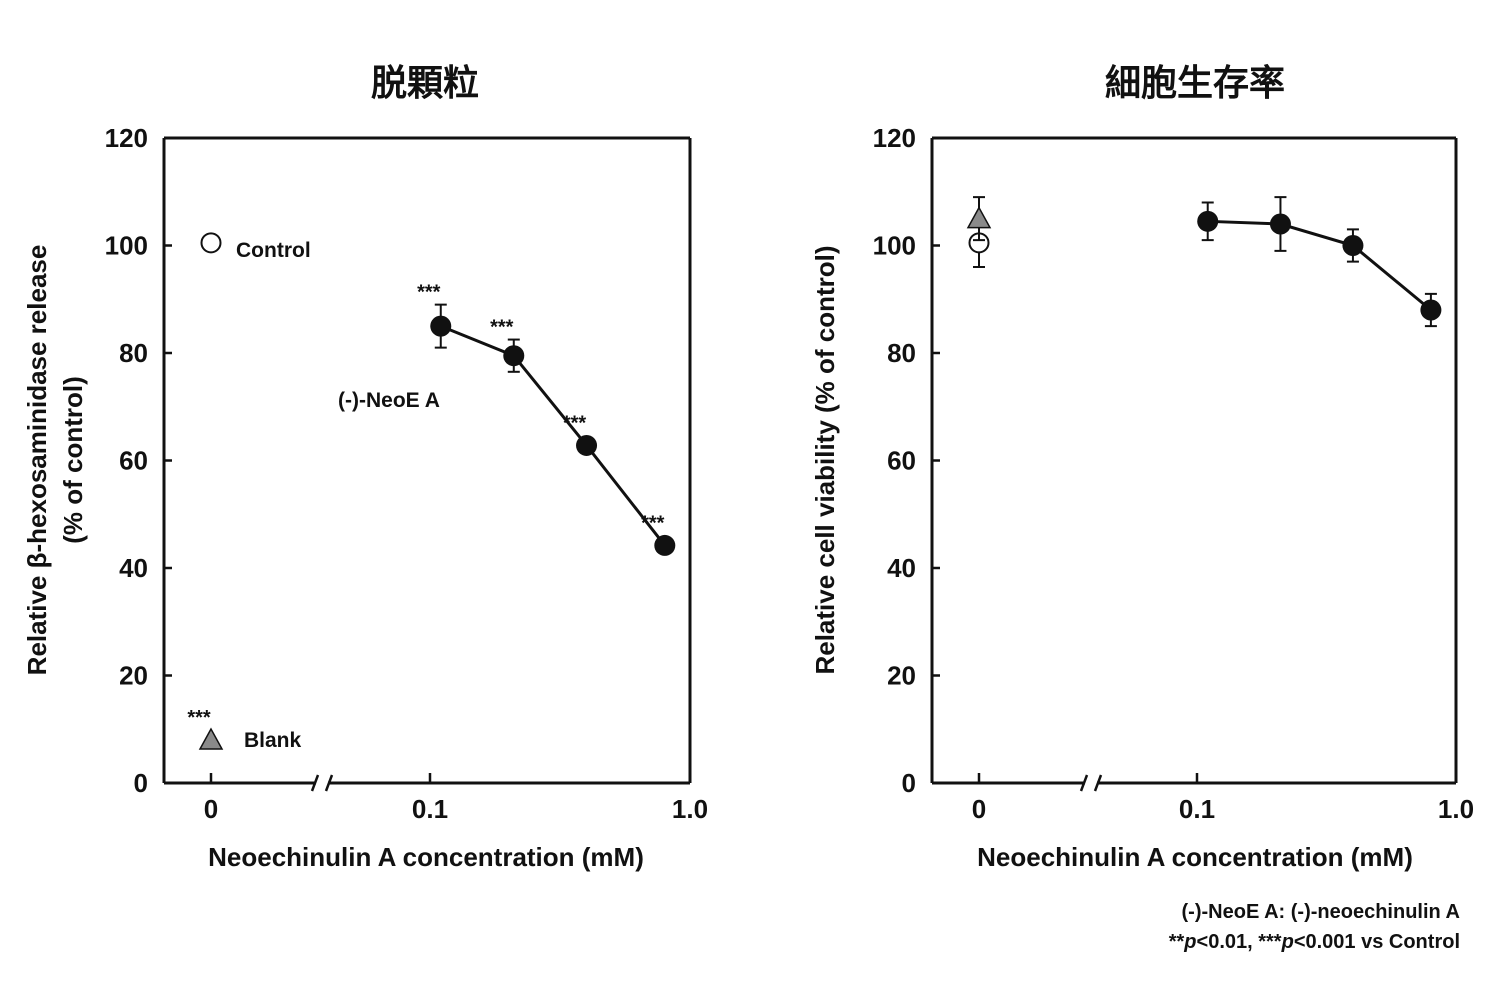 Image resolution: width=1500 pixels, height=991 pixels. What do you see at coordinates (37, 460) in the screenshot?
I see `y-axis-label-line1: Relative β-hexosaminidase release` at bounding box center [37, 460].